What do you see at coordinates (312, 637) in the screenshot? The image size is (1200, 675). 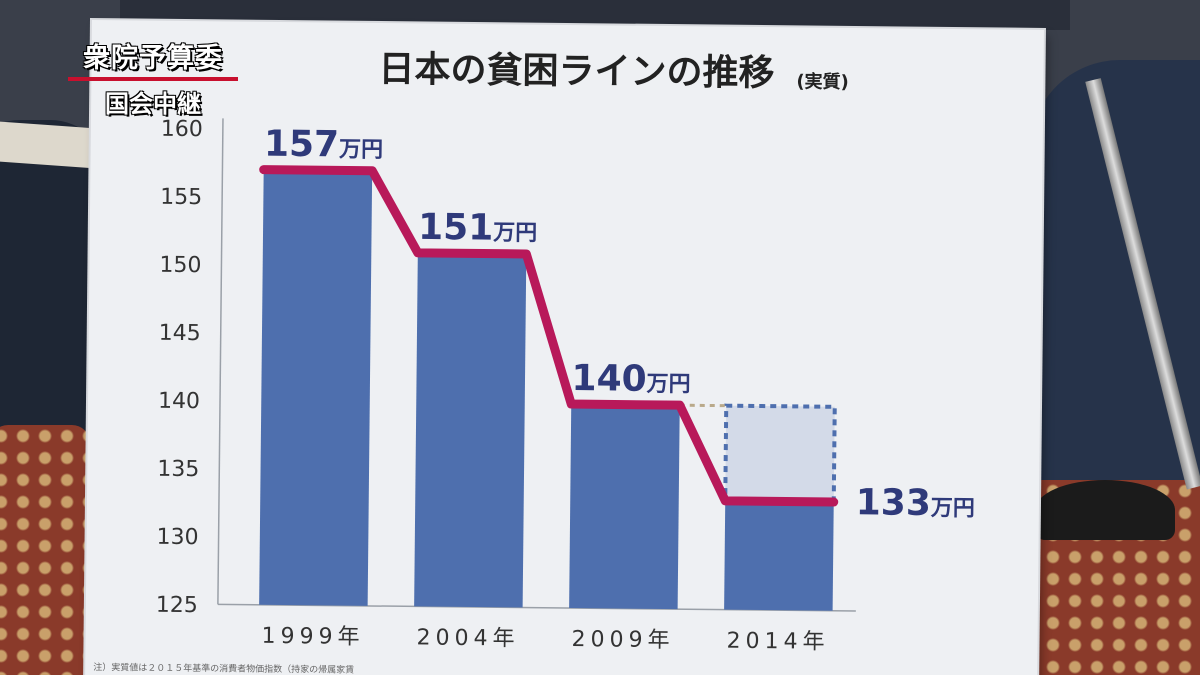 I see `x-tick-label: 1999年` at bounding box center [312, 637].